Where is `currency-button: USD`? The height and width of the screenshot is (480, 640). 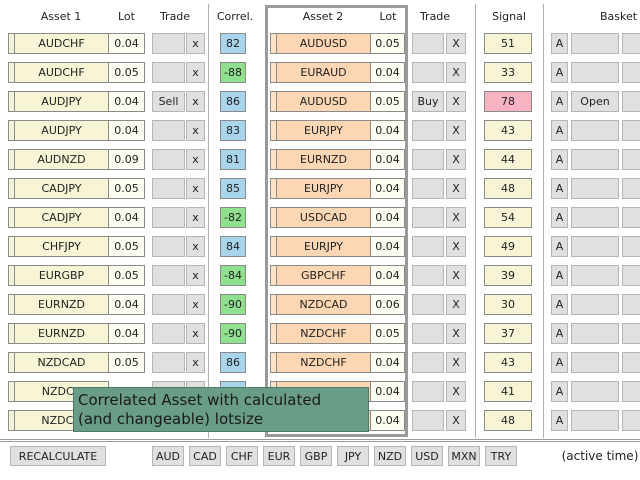
currency-button: USD is located at coordinates (427, 456).